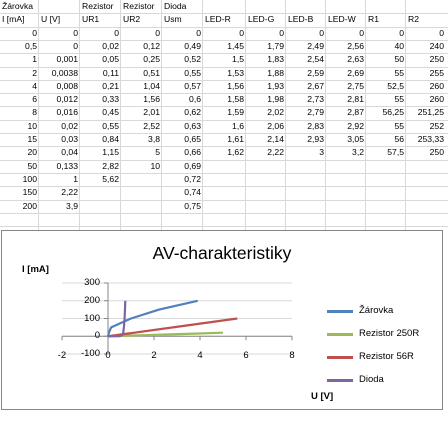 The image size is (448, 432). Describe the element at coordinates (32, 166) in the screenshot. I see `sheet-cell: 50` at that location.